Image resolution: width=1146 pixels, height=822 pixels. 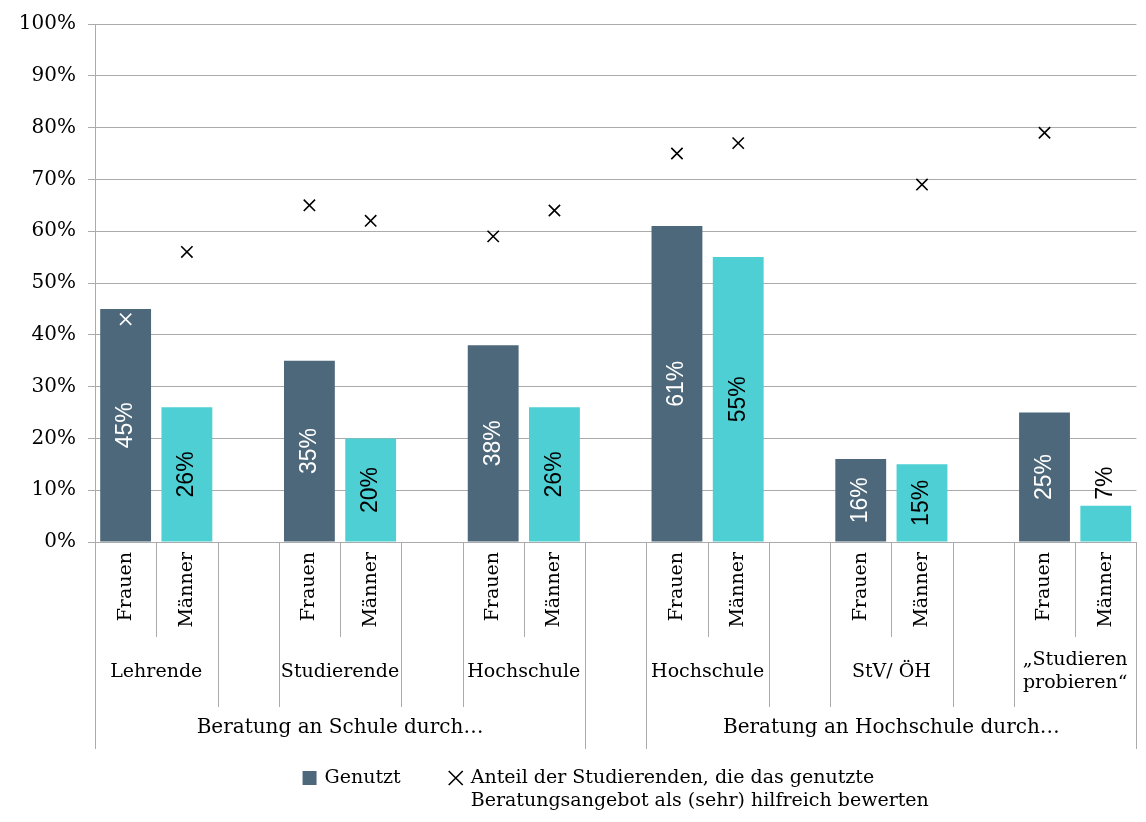 What do you see at coordinates (60, 540) in the screenshot?
I see `y-tick-label: 0%` at bounding box center [60, 540].